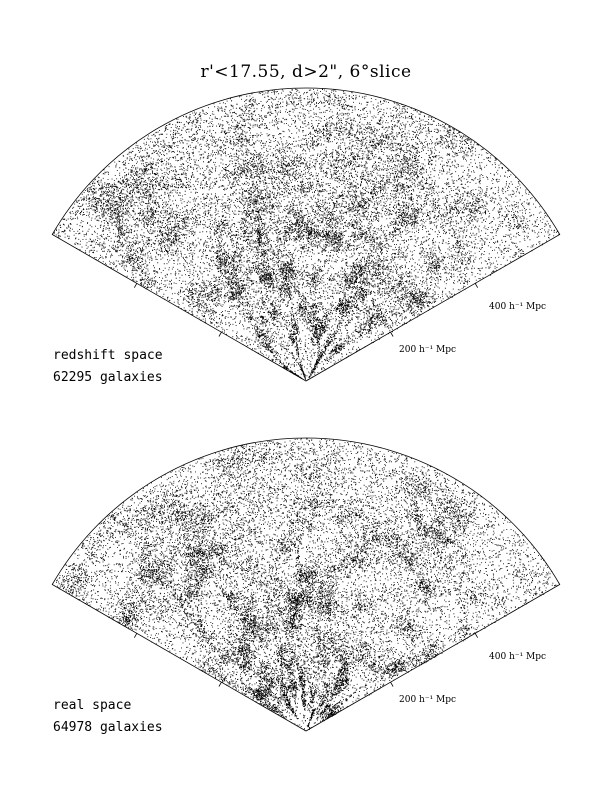 This screenshot has height=792, width=612. Describe the element at coordinates (306, 72) in the screenshot. I see `page-title: r'<17.55, d>2", 6°slice` at that location.